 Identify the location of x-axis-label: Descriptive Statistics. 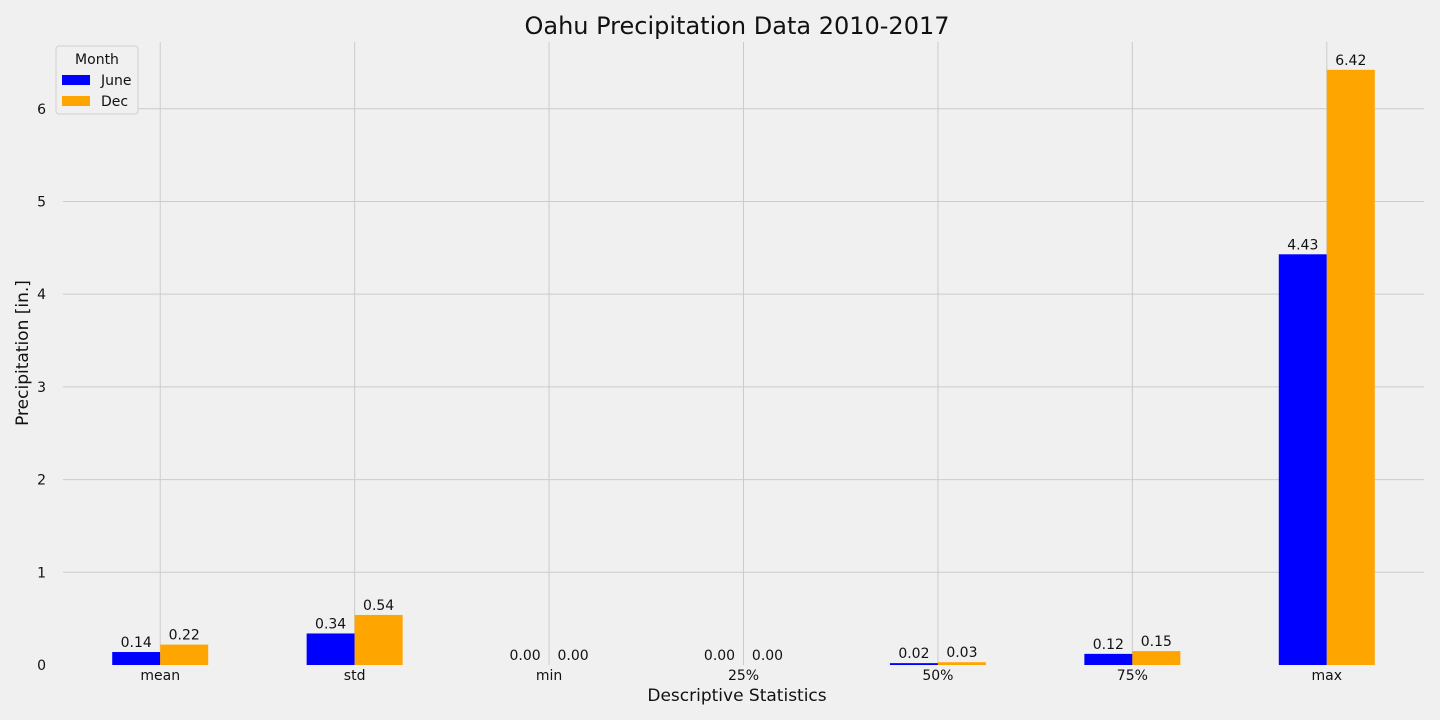
(736, 696).